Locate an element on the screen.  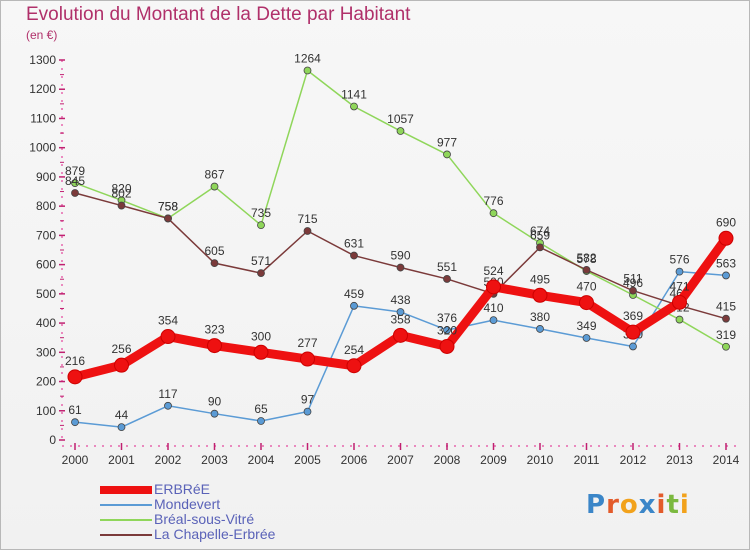
data-label-1: 61 is located at coordinates (75, 410).